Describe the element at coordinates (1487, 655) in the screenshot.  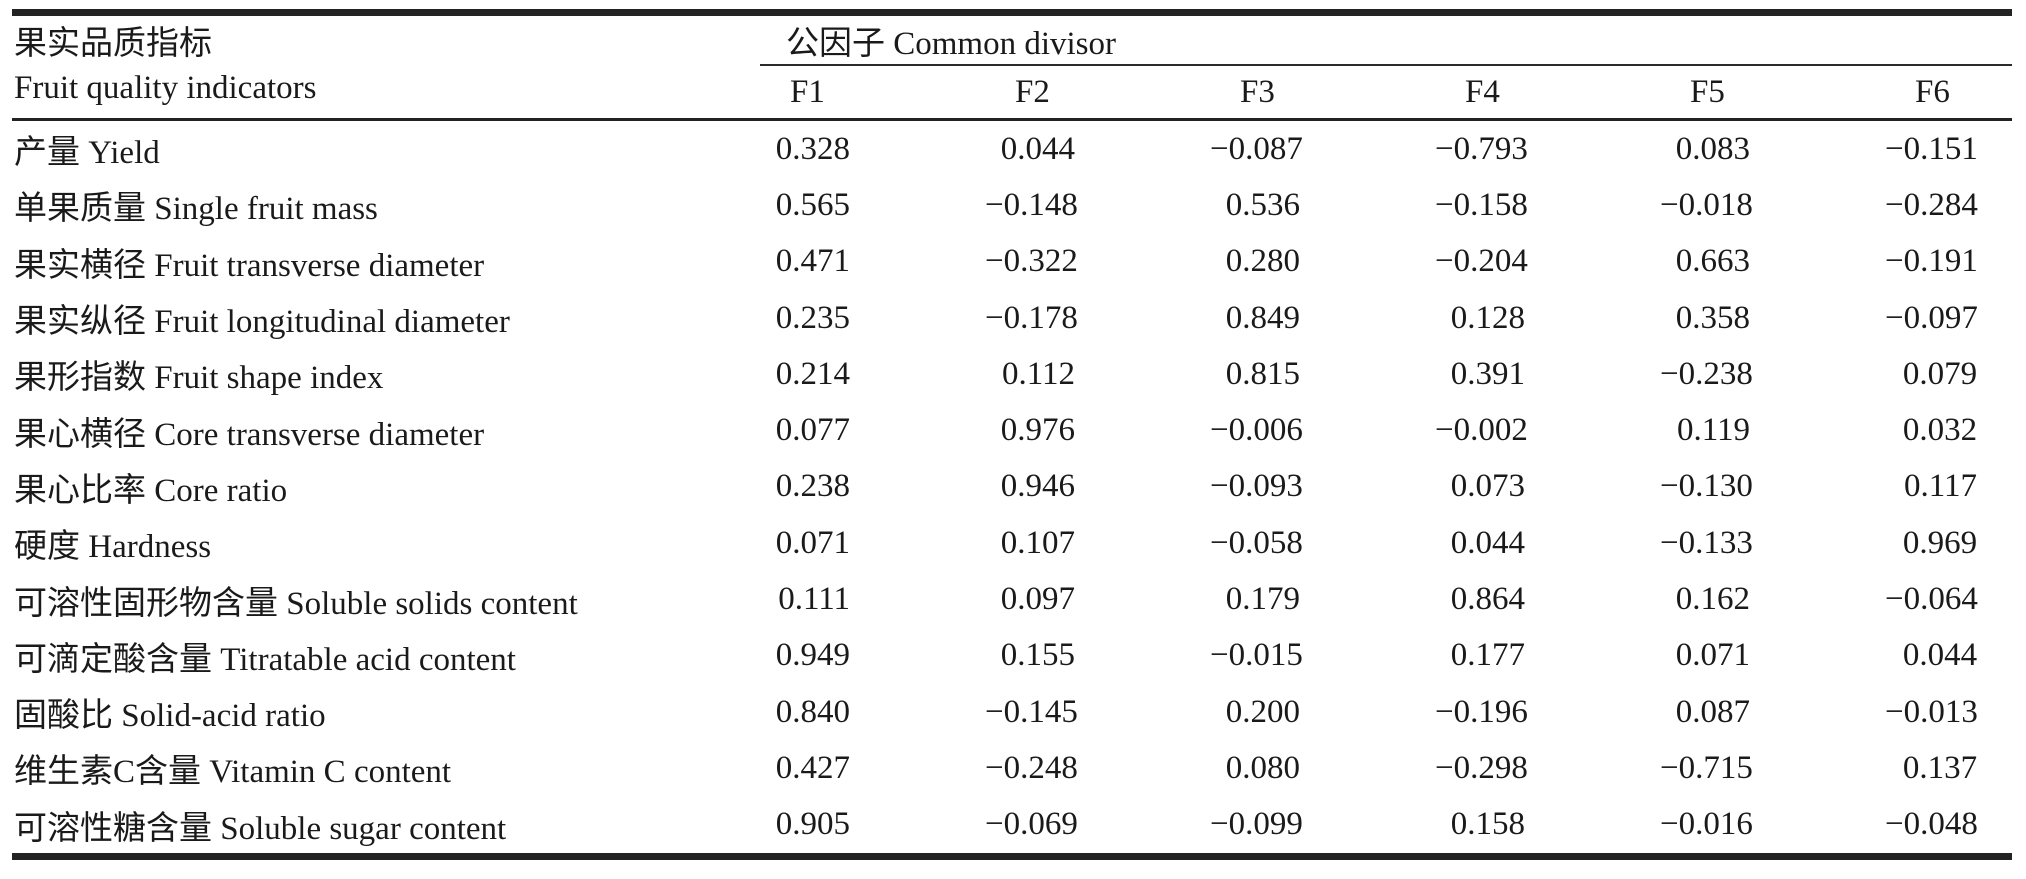
I see `cell-f4: 0.177` at that location.